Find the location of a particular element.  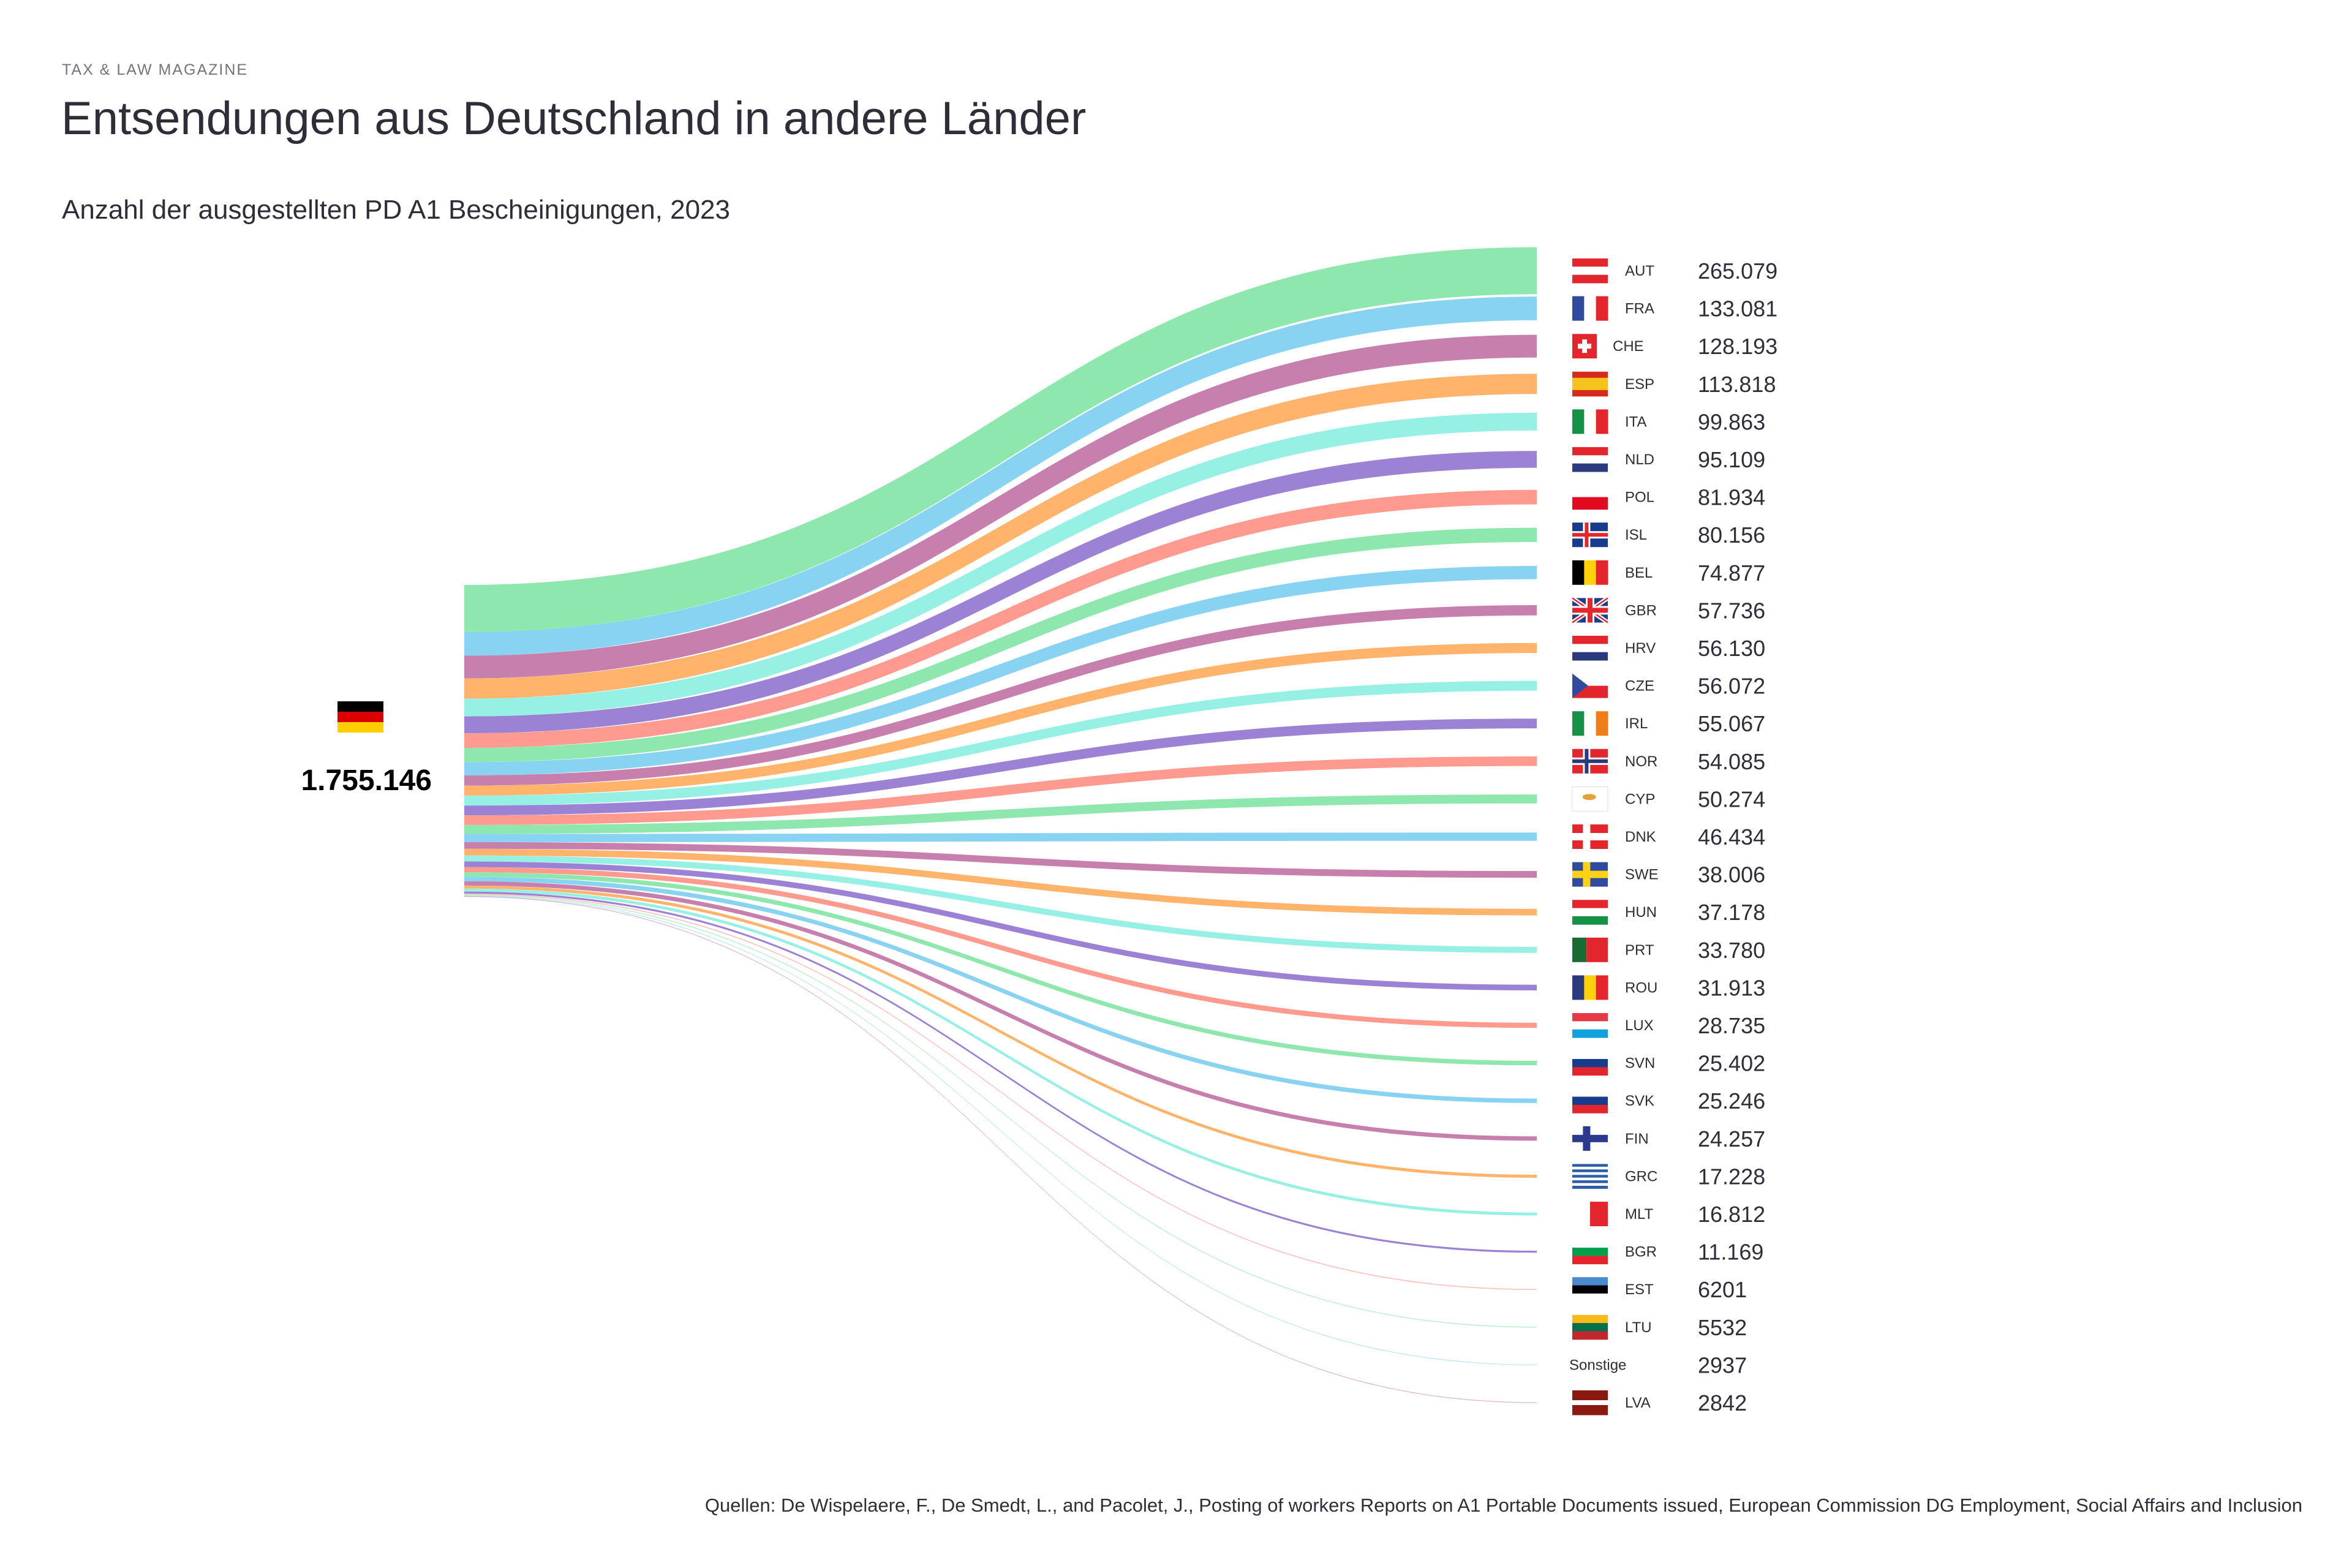

country-code: BEL is located at coordinates (1639, 573).